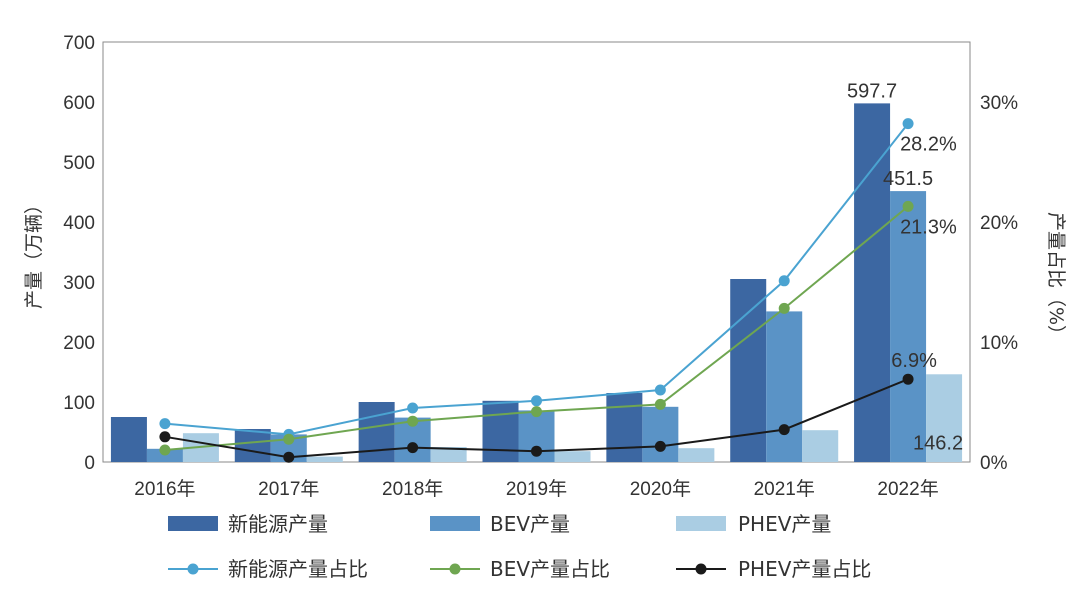 This screenshot has height=599, width=1080. Describe the element at coordinates (79, 43) in the screenshot. I see `y-tick-label: 700` at that location.